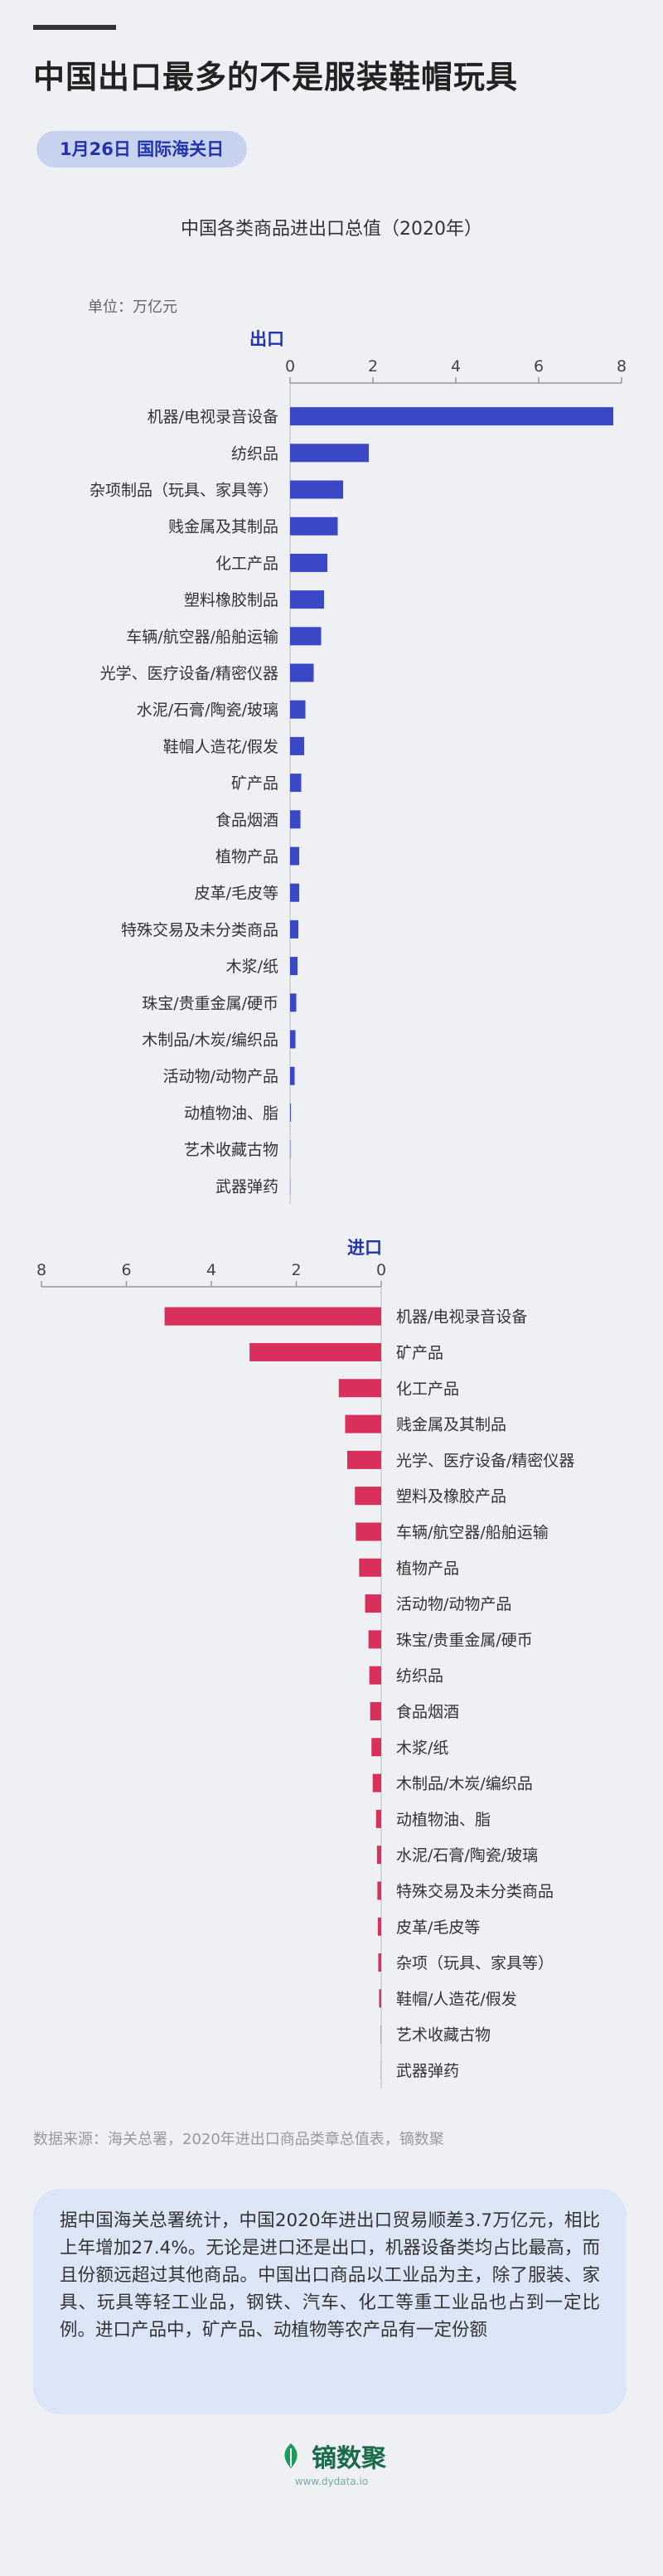  Describe the element at coordinates (210, 1040) in the screenshot. I see `export-category-label: 木制品/木炭/编织品` at that location.